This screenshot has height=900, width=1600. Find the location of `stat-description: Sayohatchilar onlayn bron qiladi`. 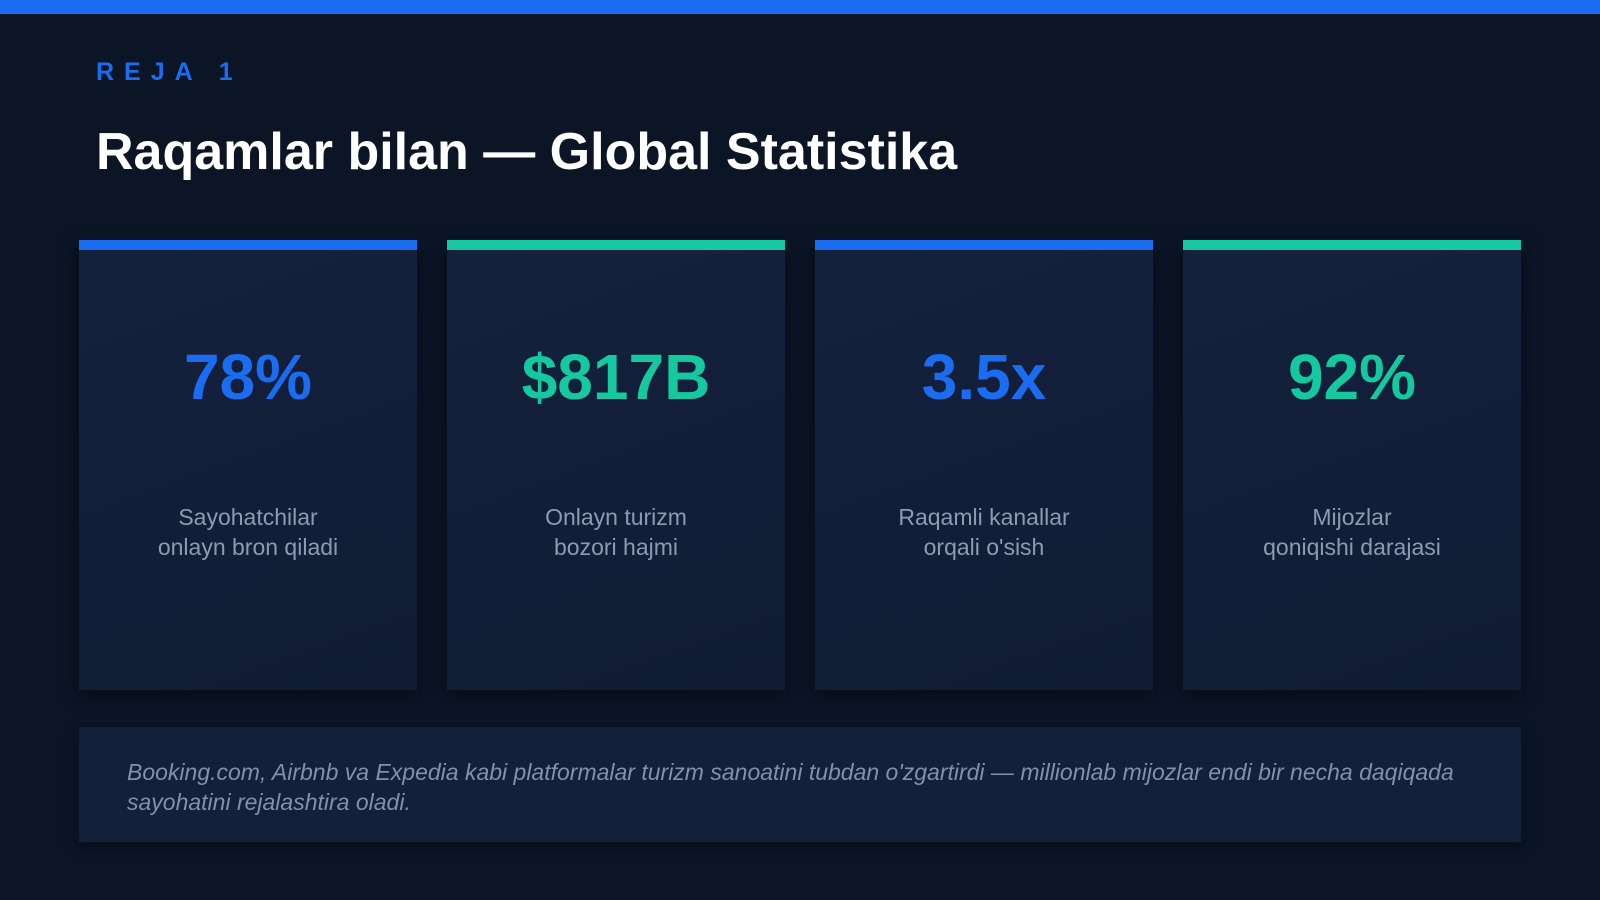

stat-description: Sayohatchilar onlayn bron qiladi is located at coordinates (248, 532).